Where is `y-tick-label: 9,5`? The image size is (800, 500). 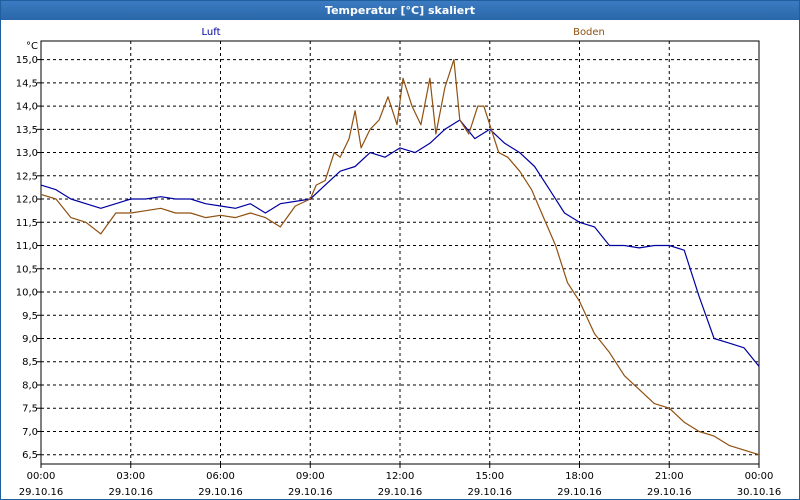 y-tick-label: 9,5 is located at coordinates (30, 316).